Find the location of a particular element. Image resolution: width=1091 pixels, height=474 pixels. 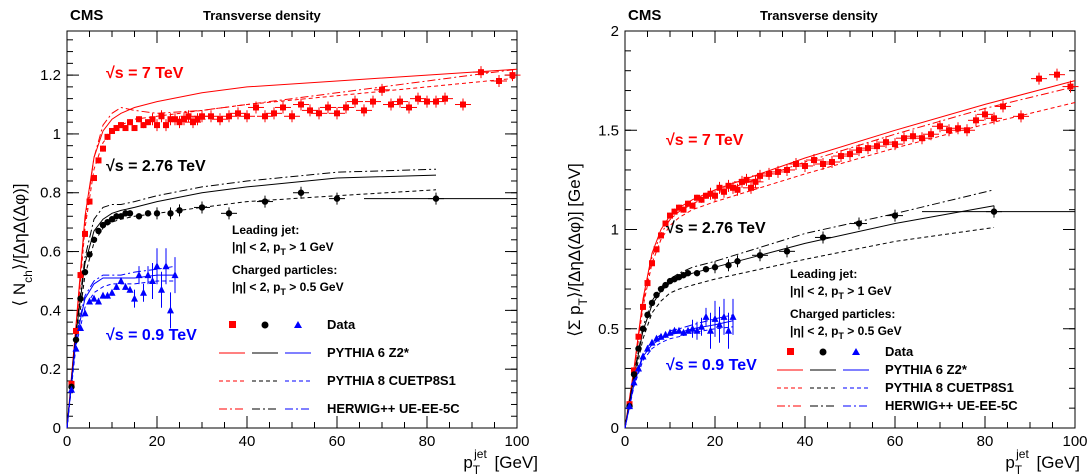

right-energy-label-7tev: √s = 7 TeV is located at coordinates (705, 140).